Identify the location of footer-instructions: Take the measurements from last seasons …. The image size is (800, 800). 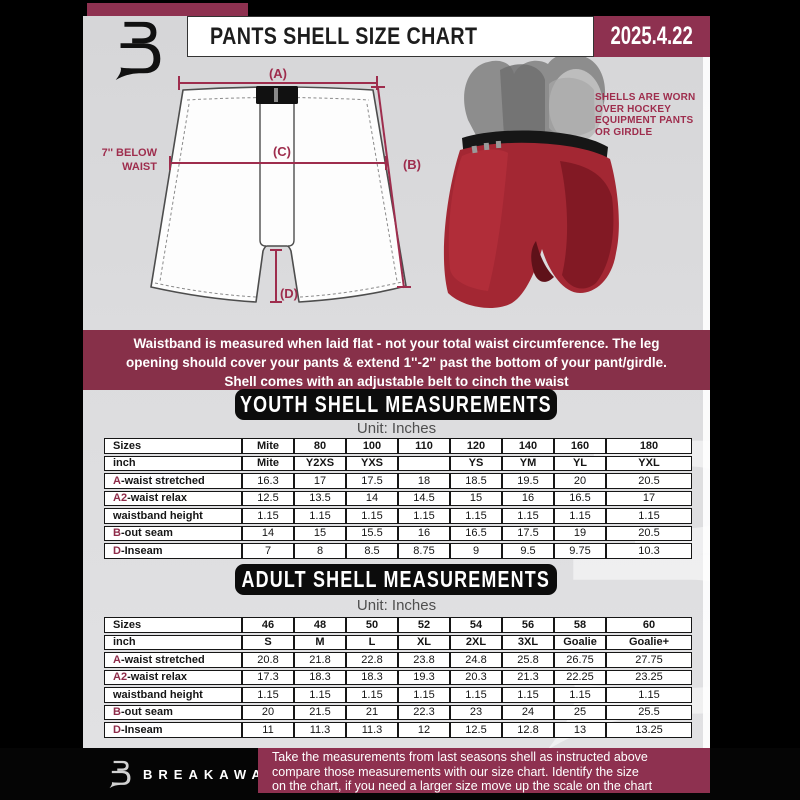
(484, 770).